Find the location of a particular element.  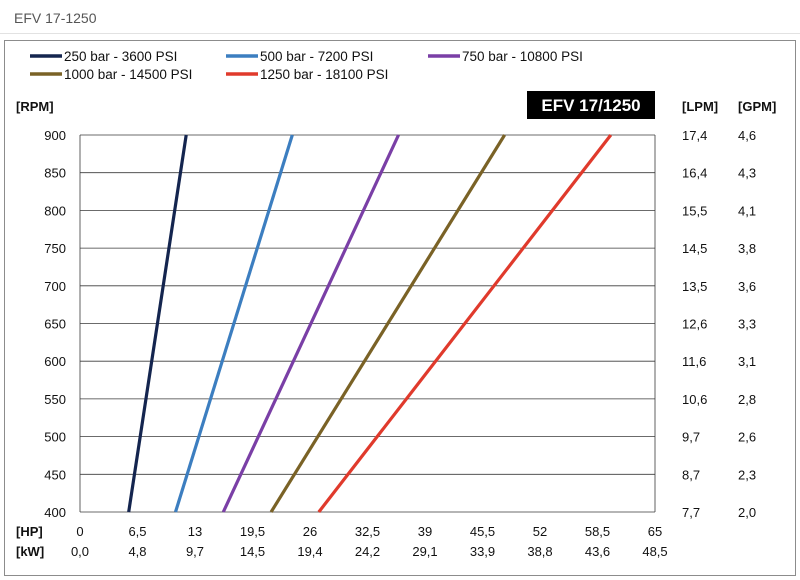

x-tick-label-hp: 26 is located at coordinates (310, 531).